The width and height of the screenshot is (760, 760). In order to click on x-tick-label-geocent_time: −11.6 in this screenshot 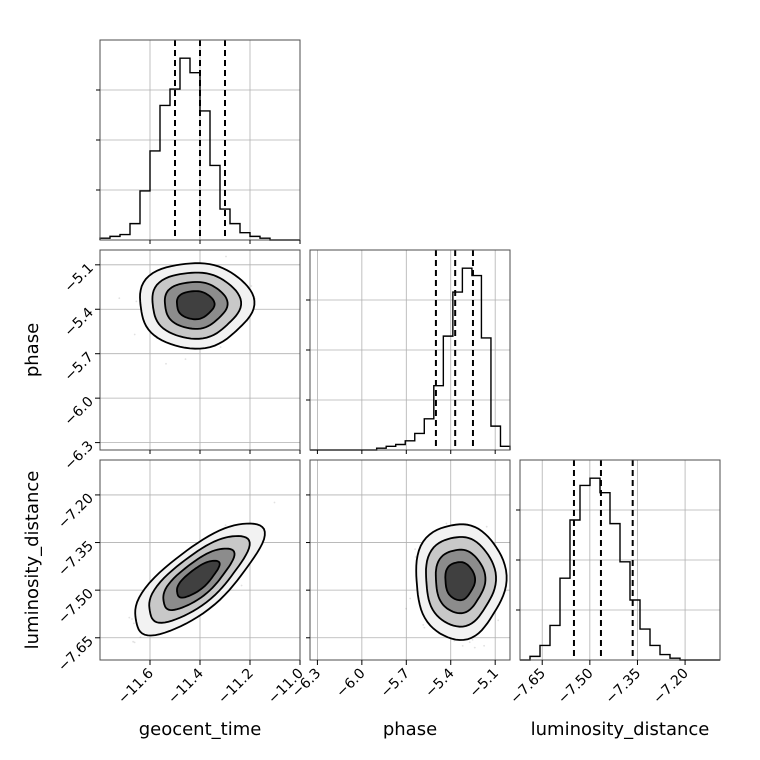, I will do `click(136, 686)`.